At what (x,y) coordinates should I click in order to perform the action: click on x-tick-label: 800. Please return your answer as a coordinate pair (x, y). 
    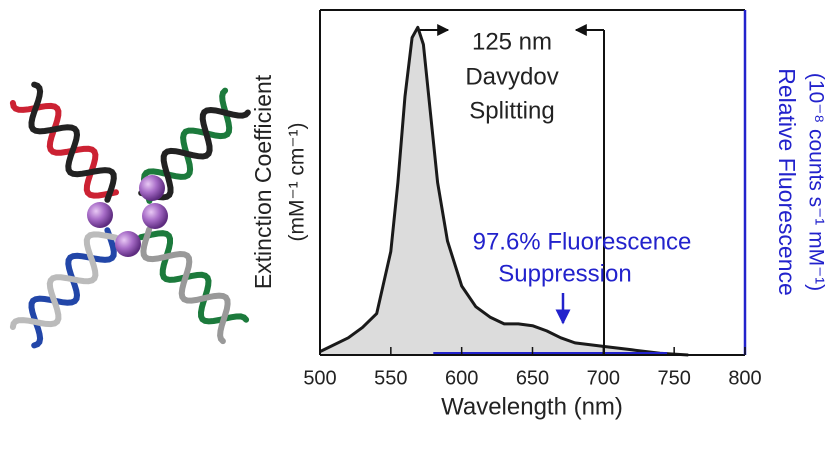
    Looking at the image, I should click on (744, 378).